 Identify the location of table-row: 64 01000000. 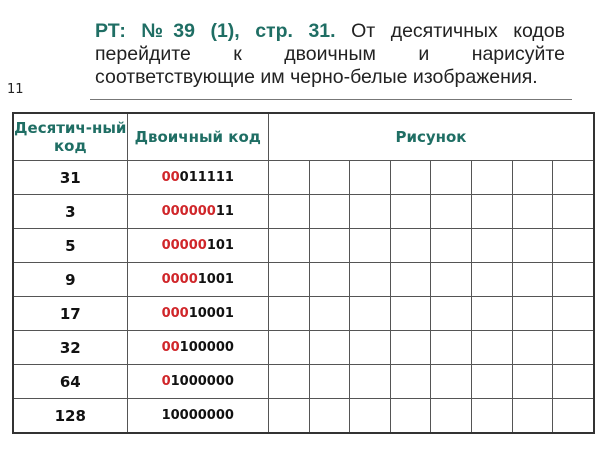
(303, 381).